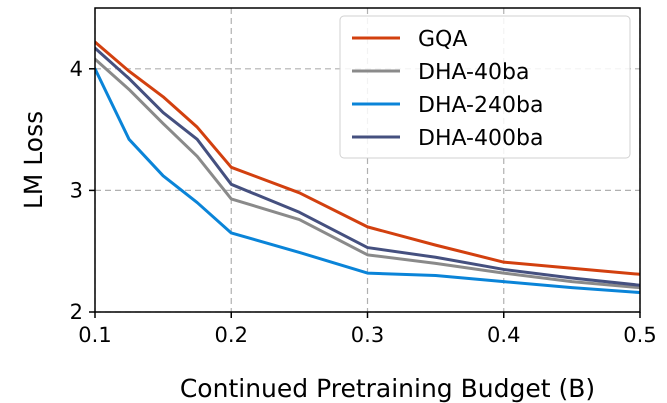  I want to click on x-tick-label: 0.4, so click(503, 335).